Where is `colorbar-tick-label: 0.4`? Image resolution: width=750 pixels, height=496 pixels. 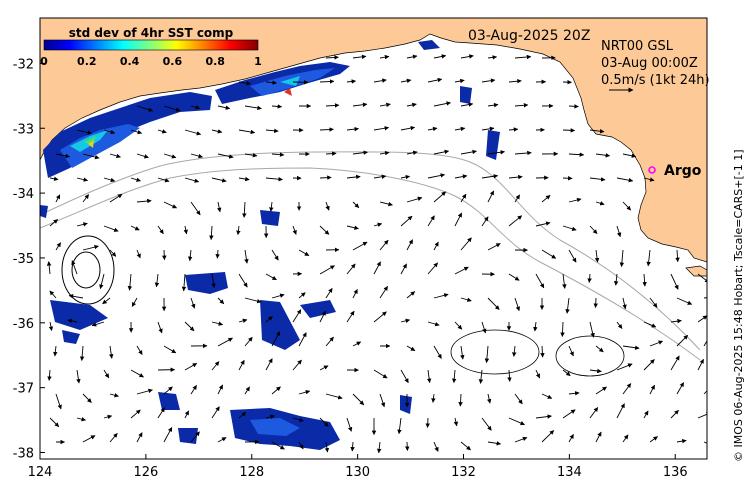 colorbar-tick-label: 0.4 is located at coordinates (130, 61).